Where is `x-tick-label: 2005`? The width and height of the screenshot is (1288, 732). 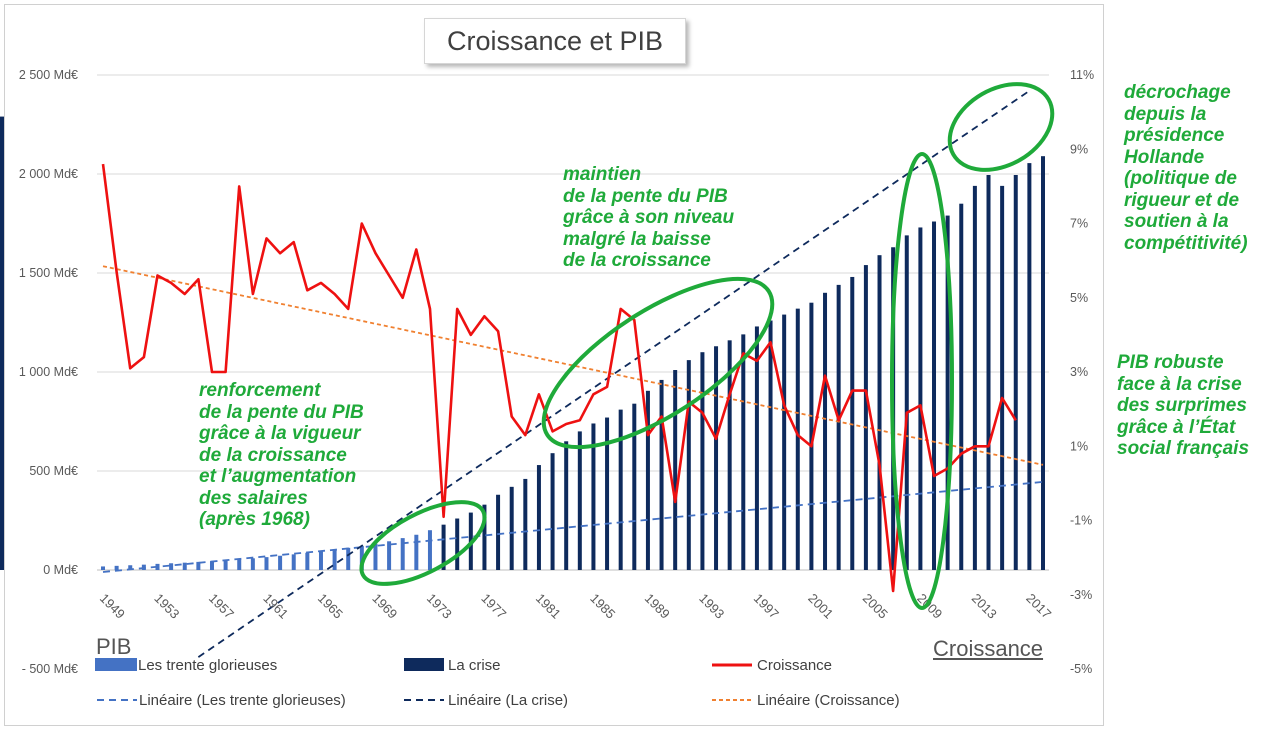 x-tick-label: 2005 is located at coordinates (875, 606).